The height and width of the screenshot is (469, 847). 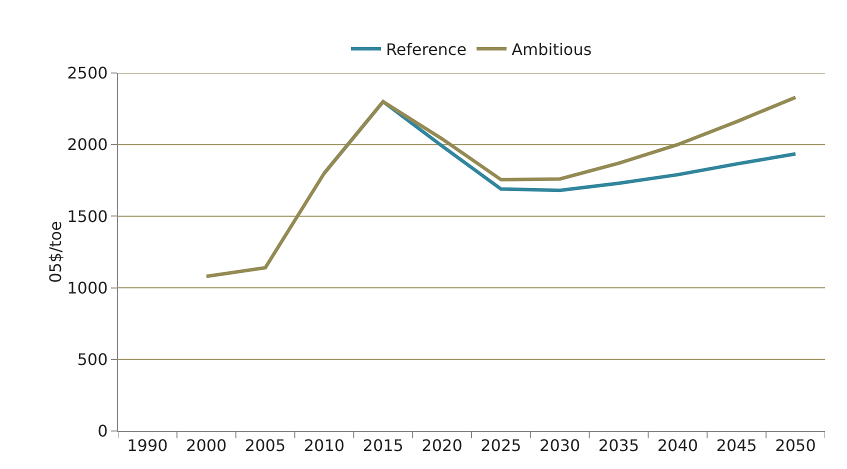 What do you see at coordinates (560, 446) in the screenshot?
I see `x-tick-label: 2030` at bounding box center [560, 446].